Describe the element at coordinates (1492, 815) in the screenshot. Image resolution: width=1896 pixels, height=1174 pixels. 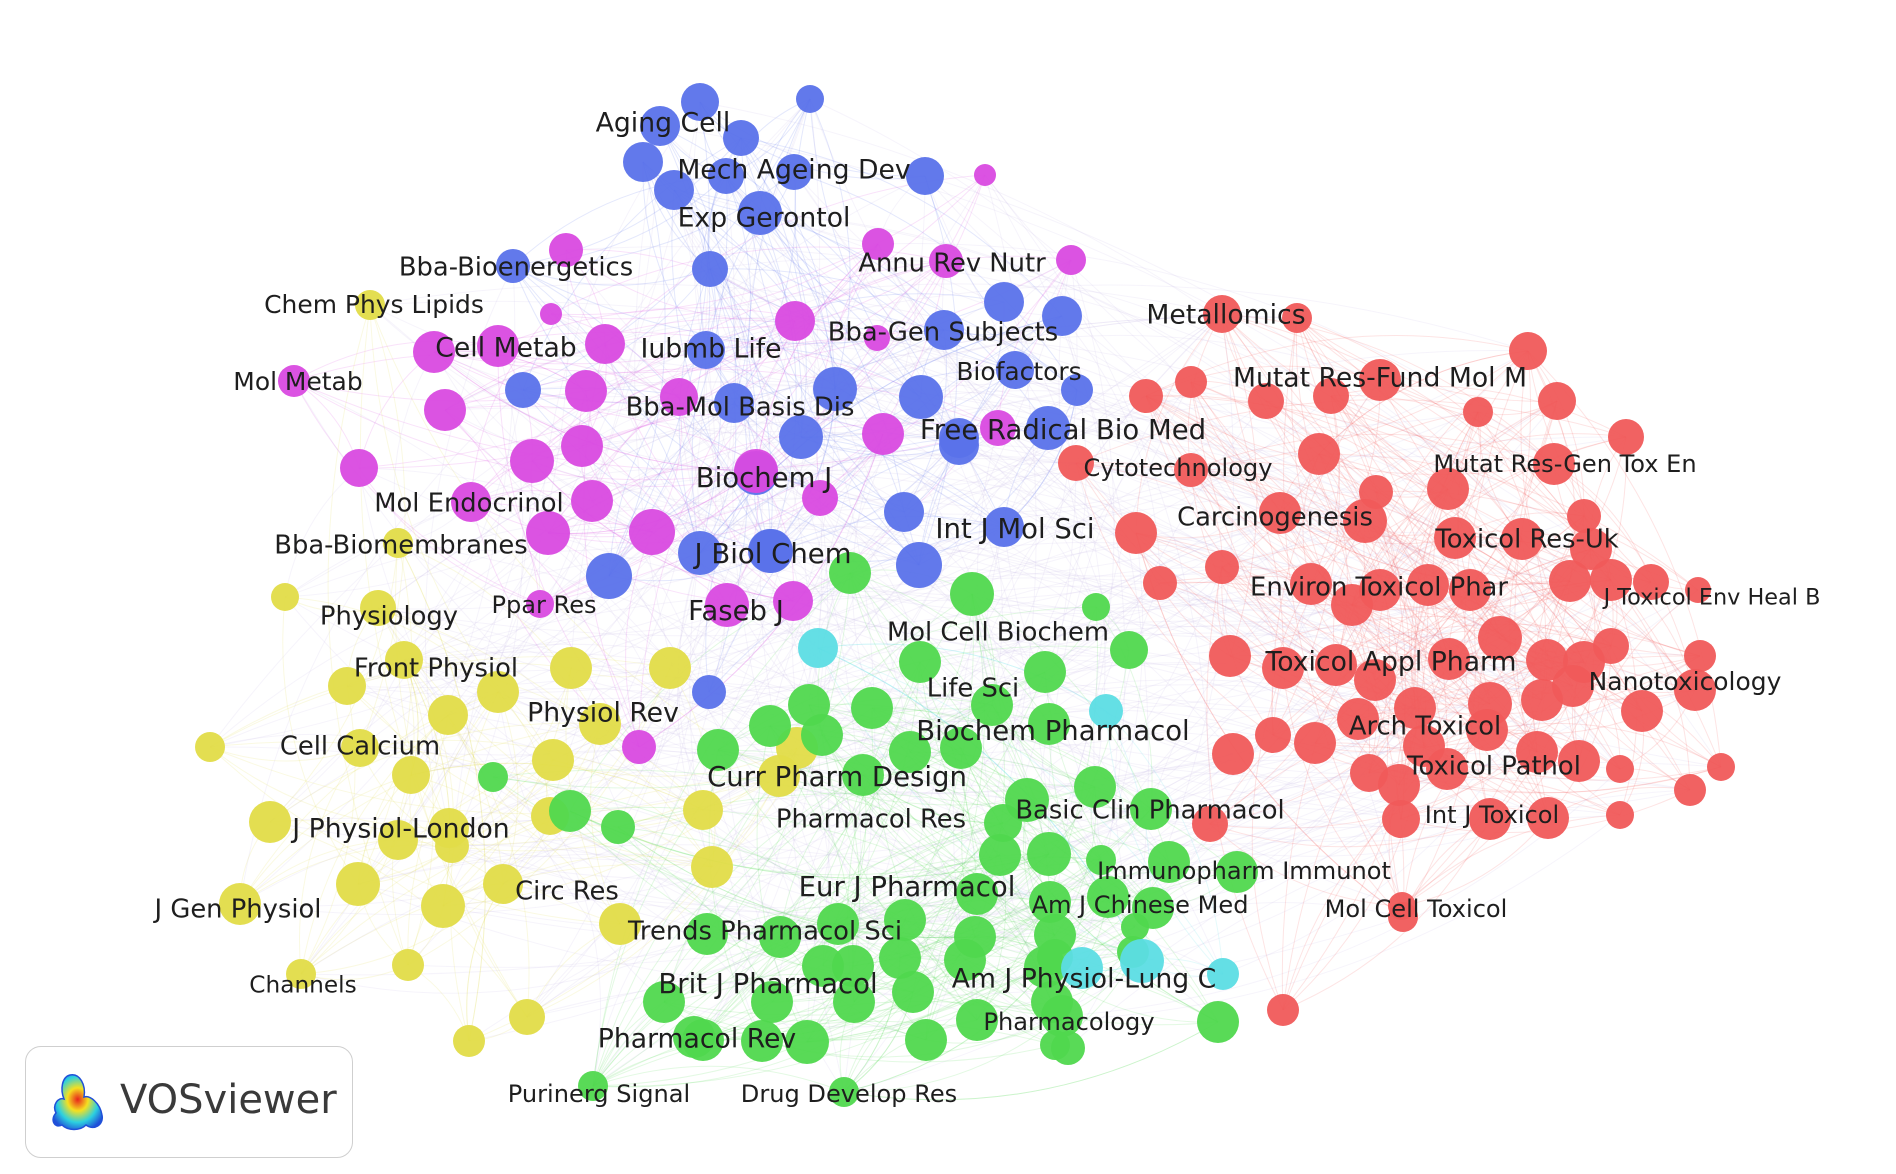
I see `node-label-int-j-toxicol: Int J Toxicol` at that location.